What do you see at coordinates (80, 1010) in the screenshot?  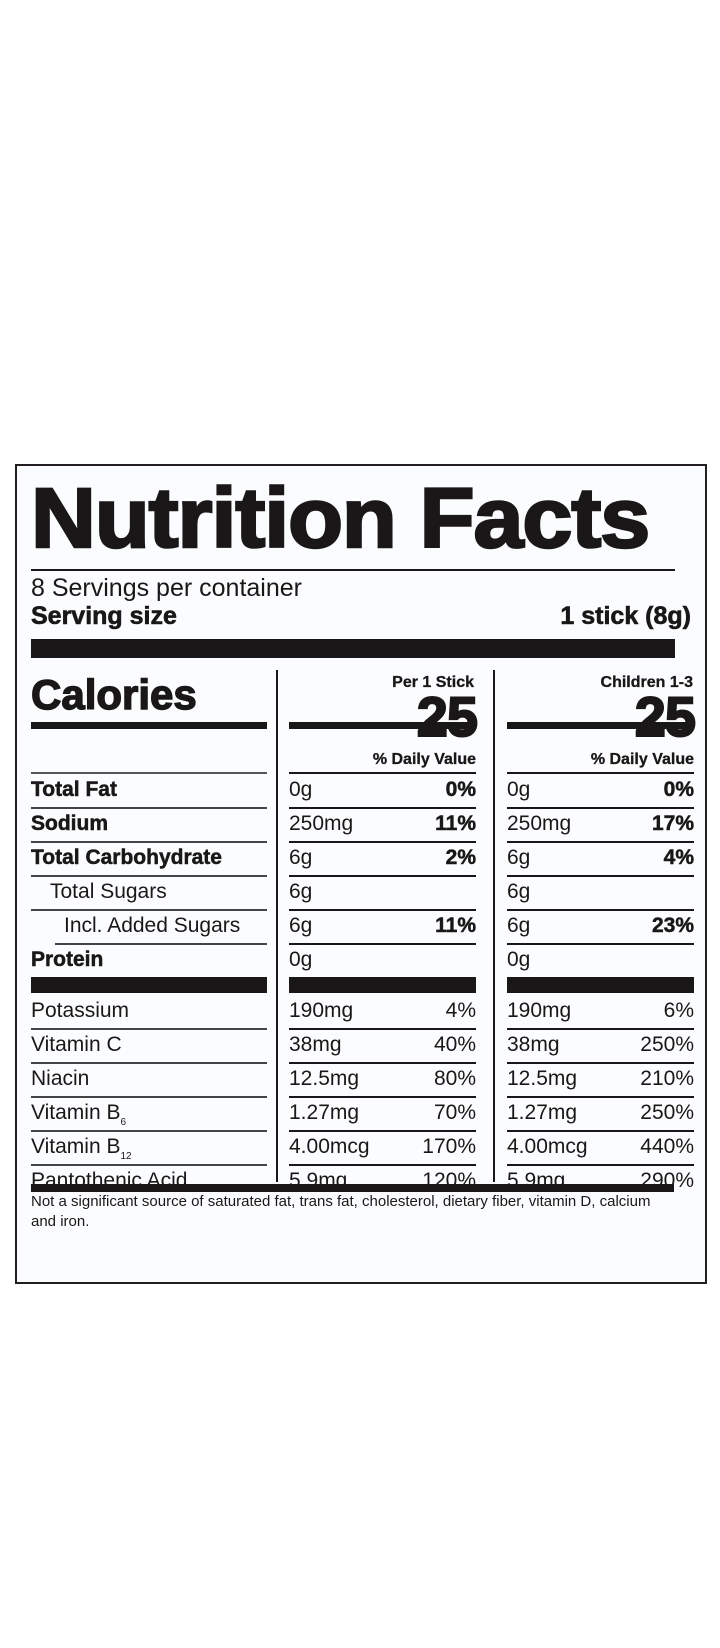 I see `vitamin-name: Potassium` at bounding box center [80, 1010].